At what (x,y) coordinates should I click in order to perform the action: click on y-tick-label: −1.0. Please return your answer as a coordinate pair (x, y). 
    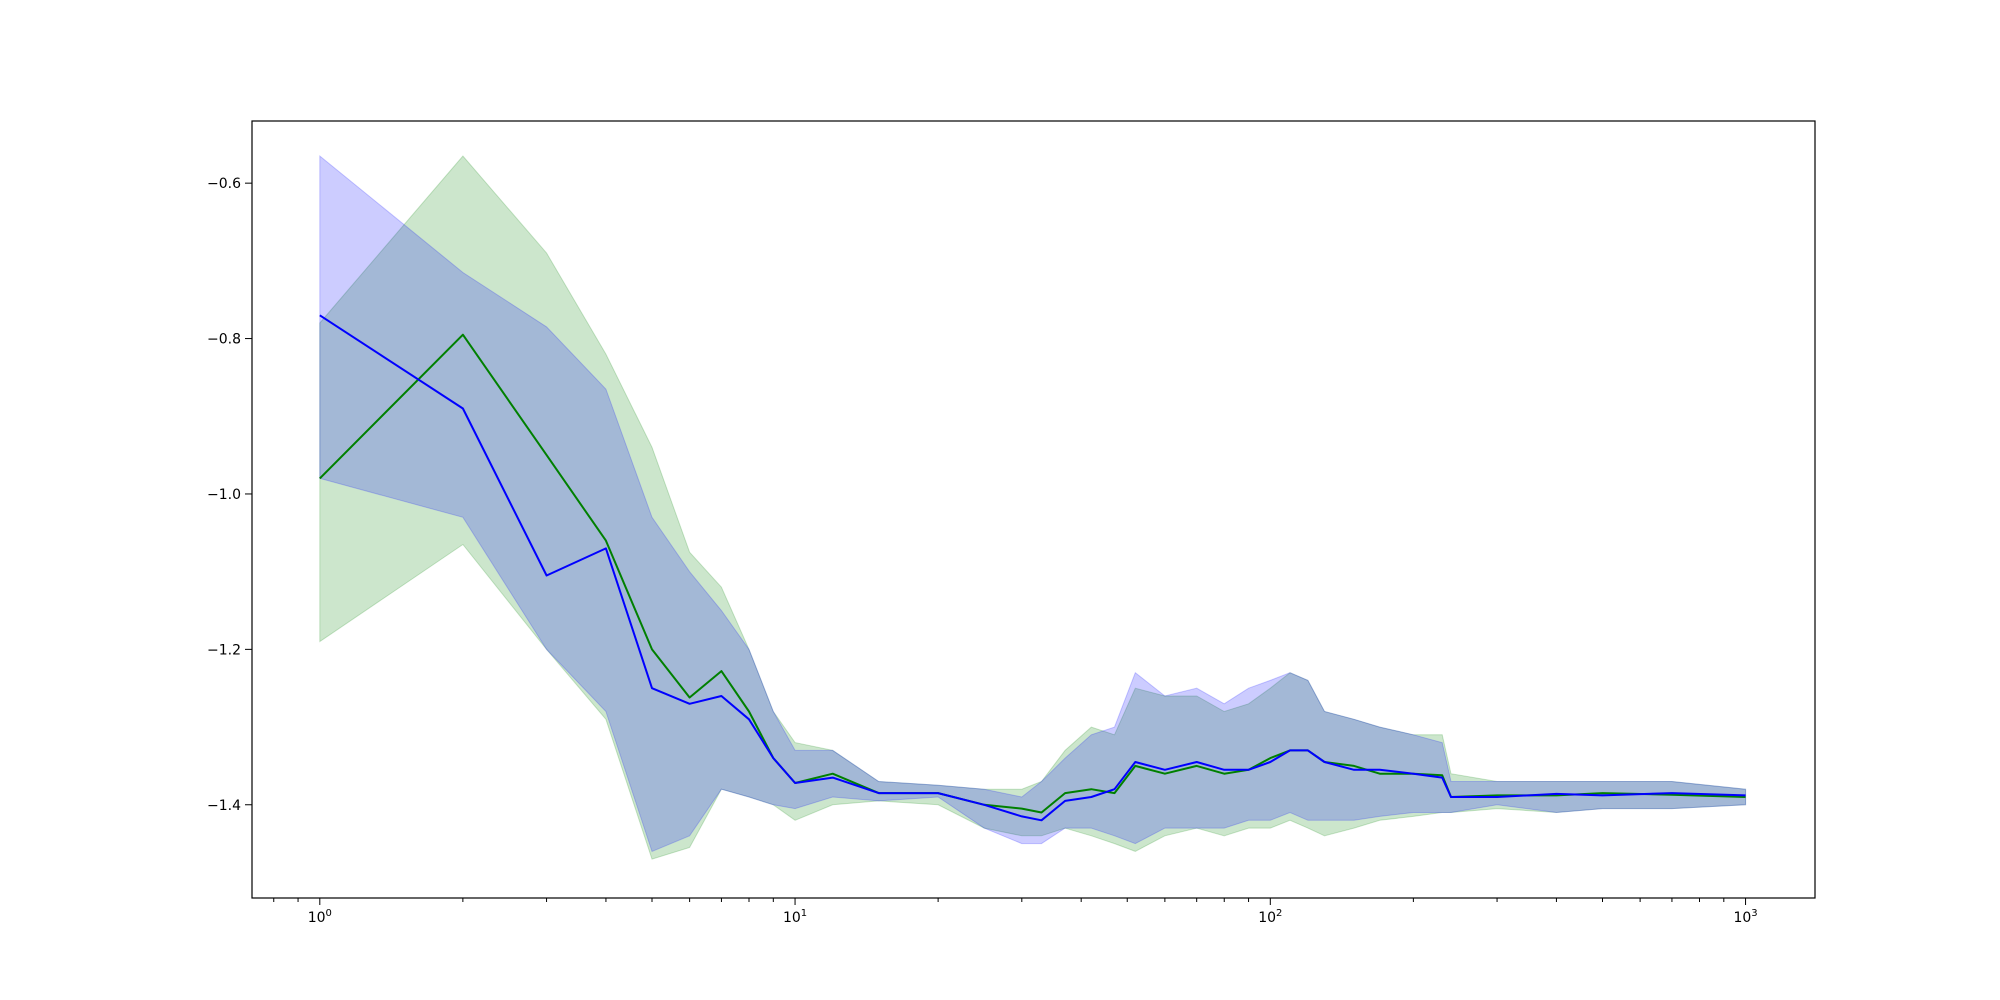
    Looking at the image, I should click on (224, 495).